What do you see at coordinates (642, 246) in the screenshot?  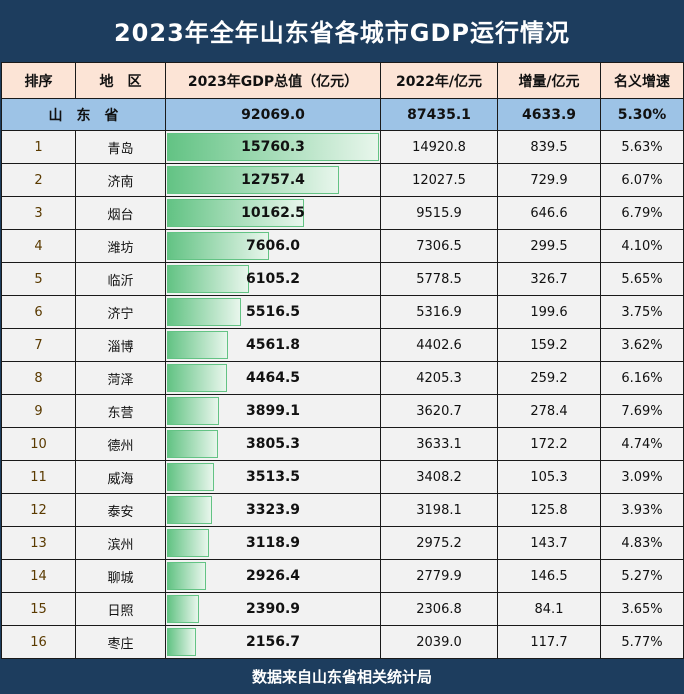 I see `cell-growth: 4.10%` at bounding box center [642, 246].